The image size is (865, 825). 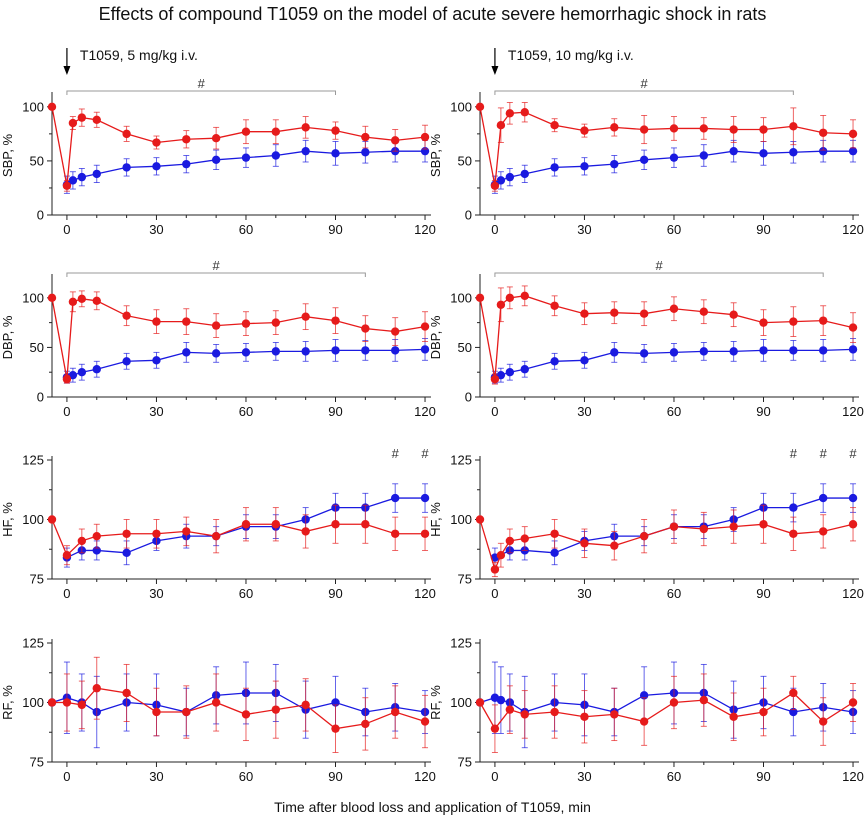 What do you see at coordinates (139, 55) in the screenshot?
I see `injection-annotation: T1059, 5 mg/kg i.v.` at bounding box center [139, 55].